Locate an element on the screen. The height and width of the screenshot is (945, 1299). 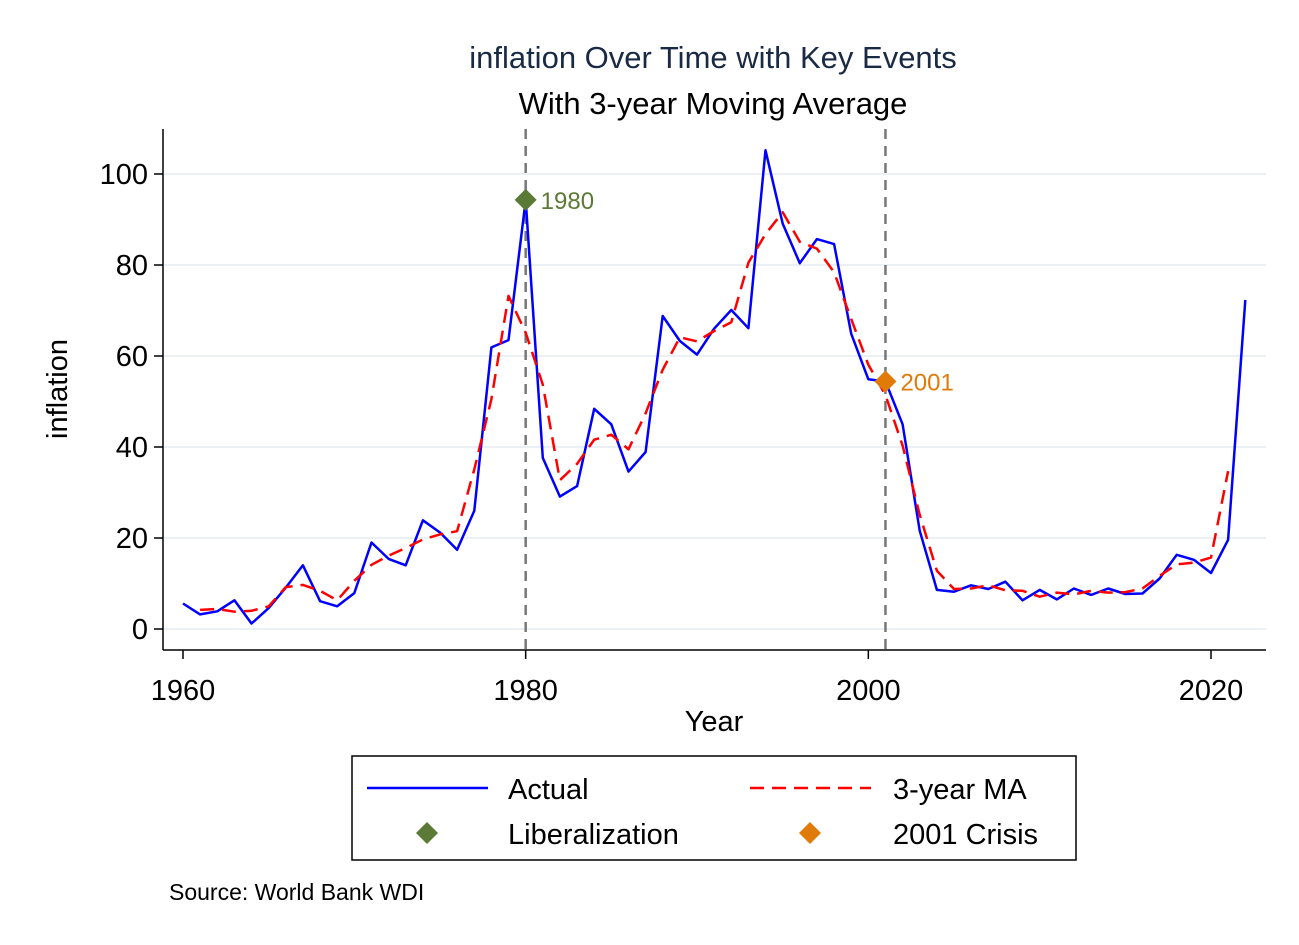
legend: Actual 3-year MA Liberalization 2001 Crisis is located at coordinates (714, 808).